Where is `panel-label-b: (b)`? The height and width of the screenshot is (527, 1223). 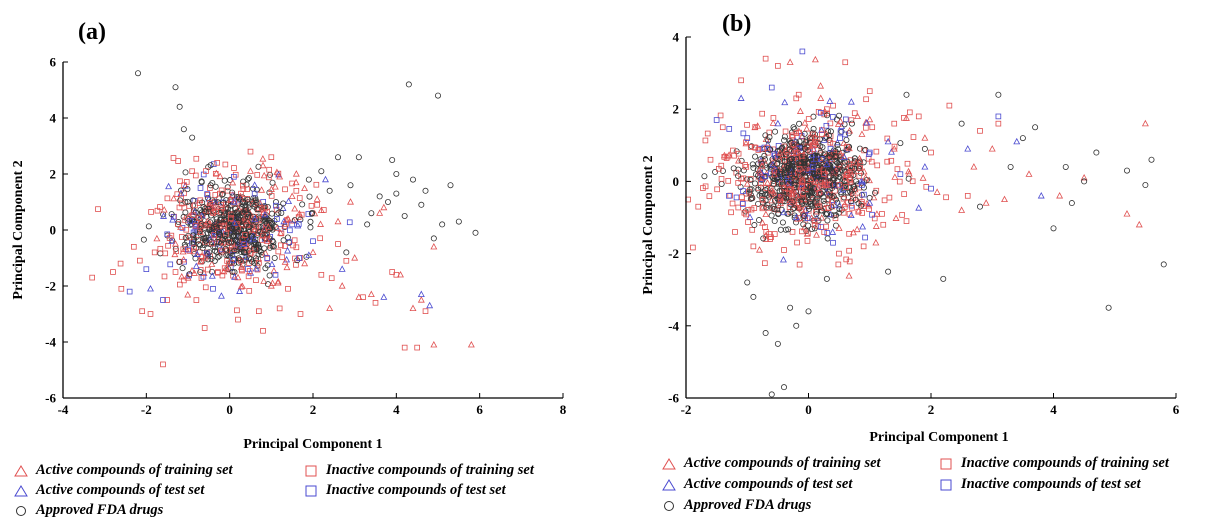
panel-label-b: (b) is located at coordinates (736, 24).